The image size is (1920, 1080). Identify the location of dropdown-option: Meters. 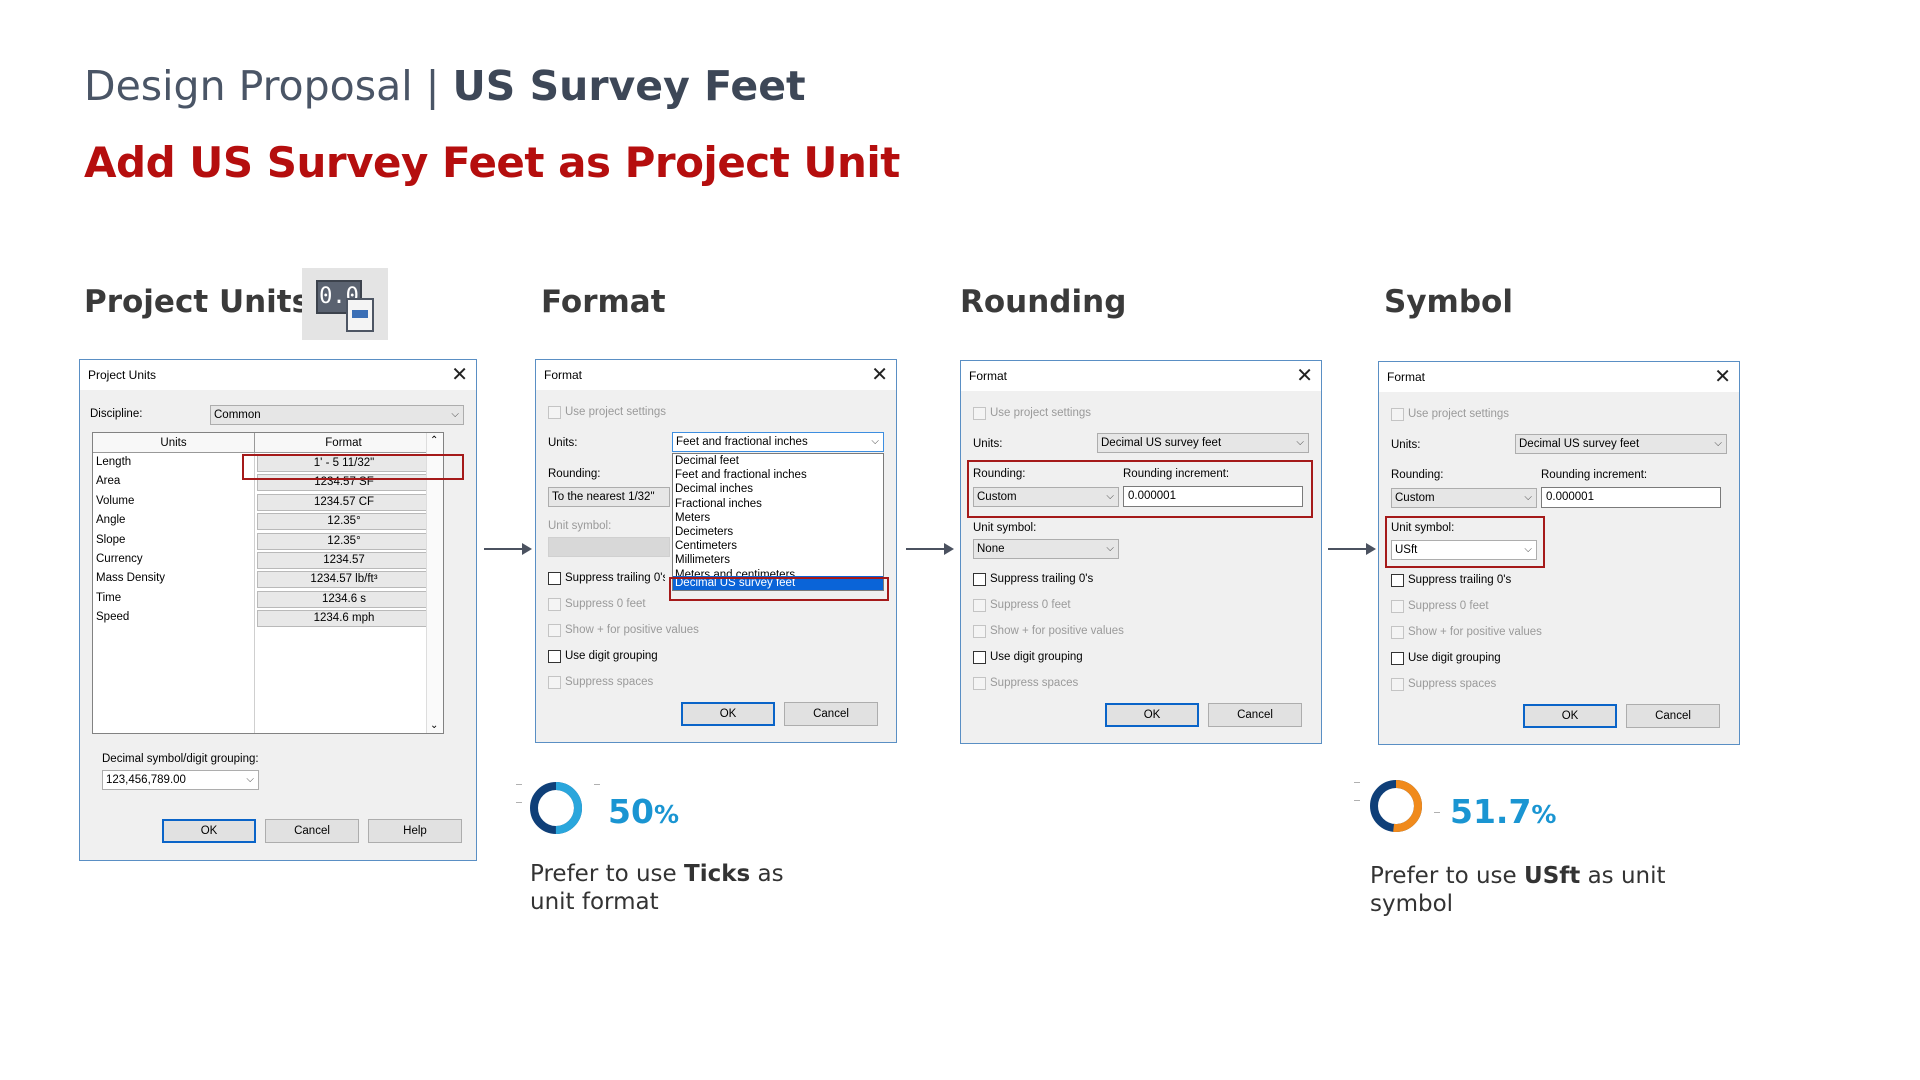
(693, 517).